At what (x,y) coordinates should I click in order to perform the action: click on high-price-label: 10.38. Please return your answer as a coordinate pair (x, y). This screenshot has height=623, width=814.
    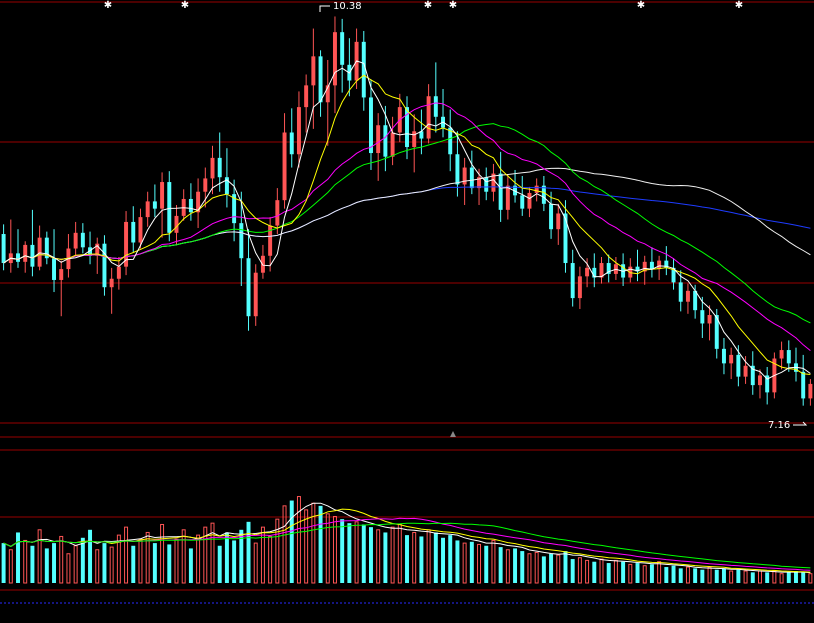
    Looking at the image, I should click on (347, 6).